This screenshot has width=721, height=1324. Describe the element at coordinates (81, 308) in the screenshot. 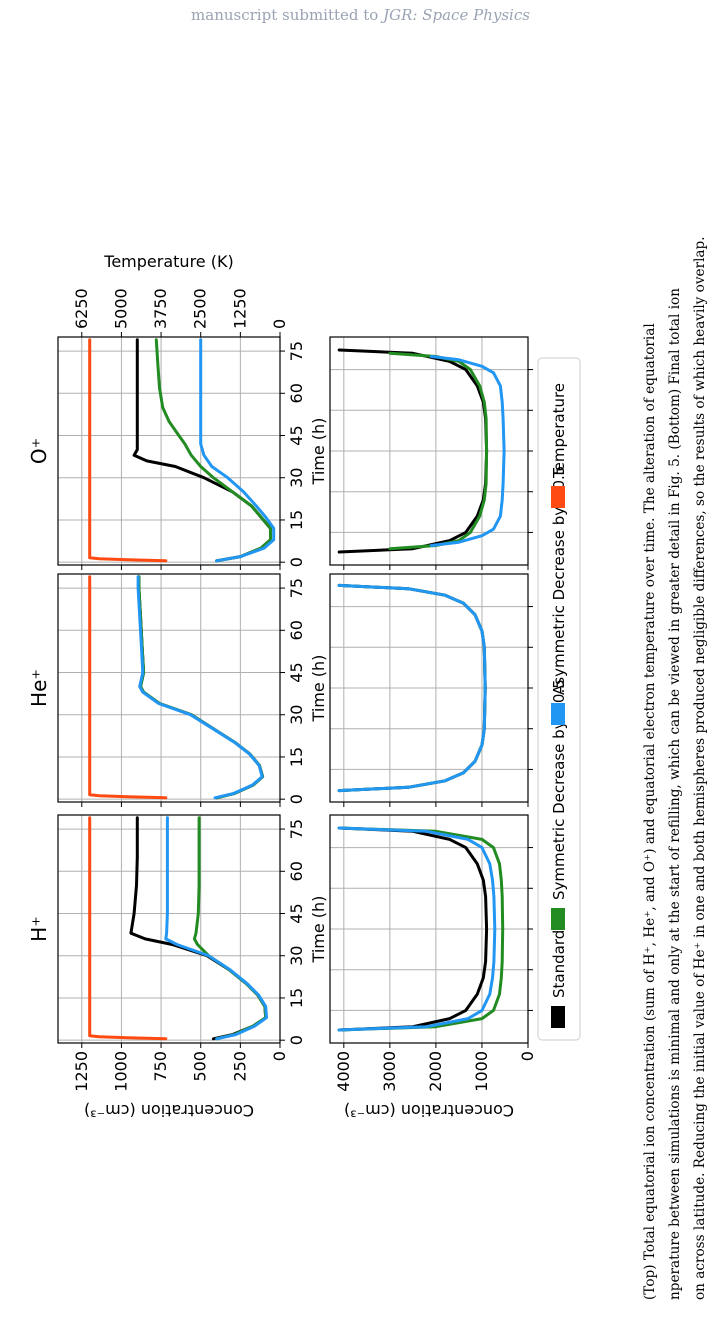

I see `y2-tick-label: 6250` at that location.